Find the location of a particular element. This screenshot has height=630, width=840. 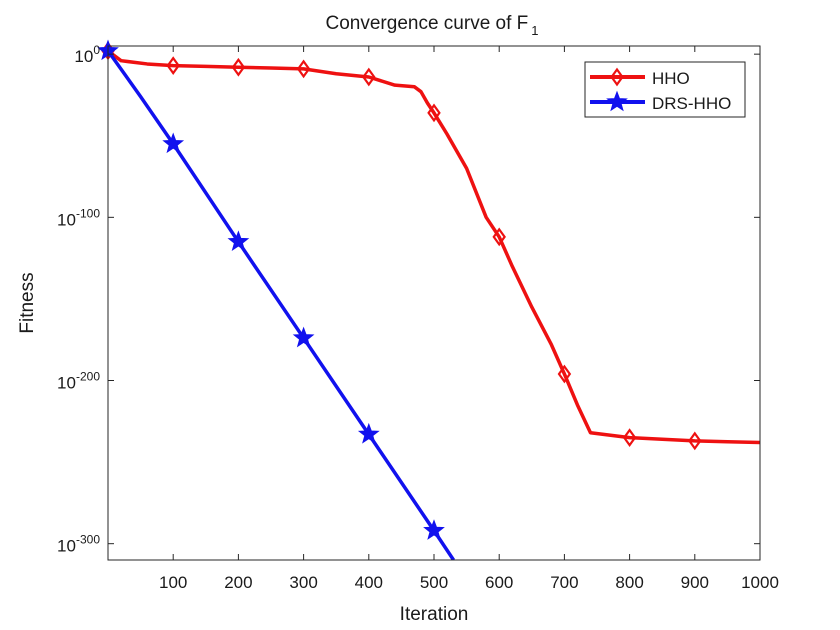

x-tick-label: 1000 is located at coordinates (760, 582).